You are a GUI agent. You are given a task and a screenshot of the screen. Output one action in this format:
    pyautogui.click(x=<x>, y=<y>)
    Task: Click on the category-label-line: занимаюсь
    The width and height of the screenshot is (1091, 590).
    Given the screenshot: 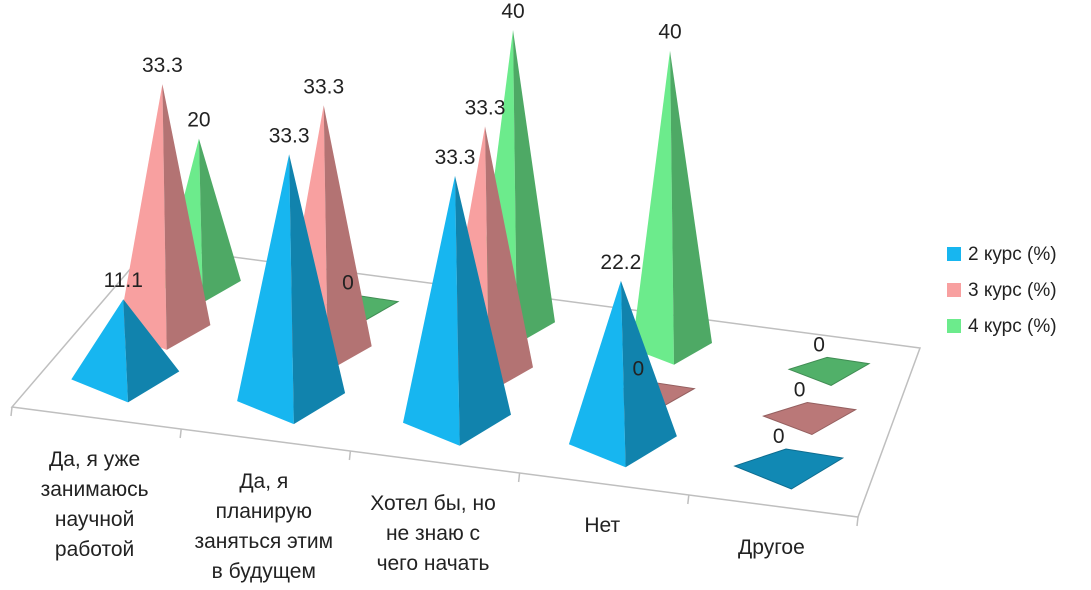 What is the action you would take?
    pyautogui.click(x=95, y=489)
    